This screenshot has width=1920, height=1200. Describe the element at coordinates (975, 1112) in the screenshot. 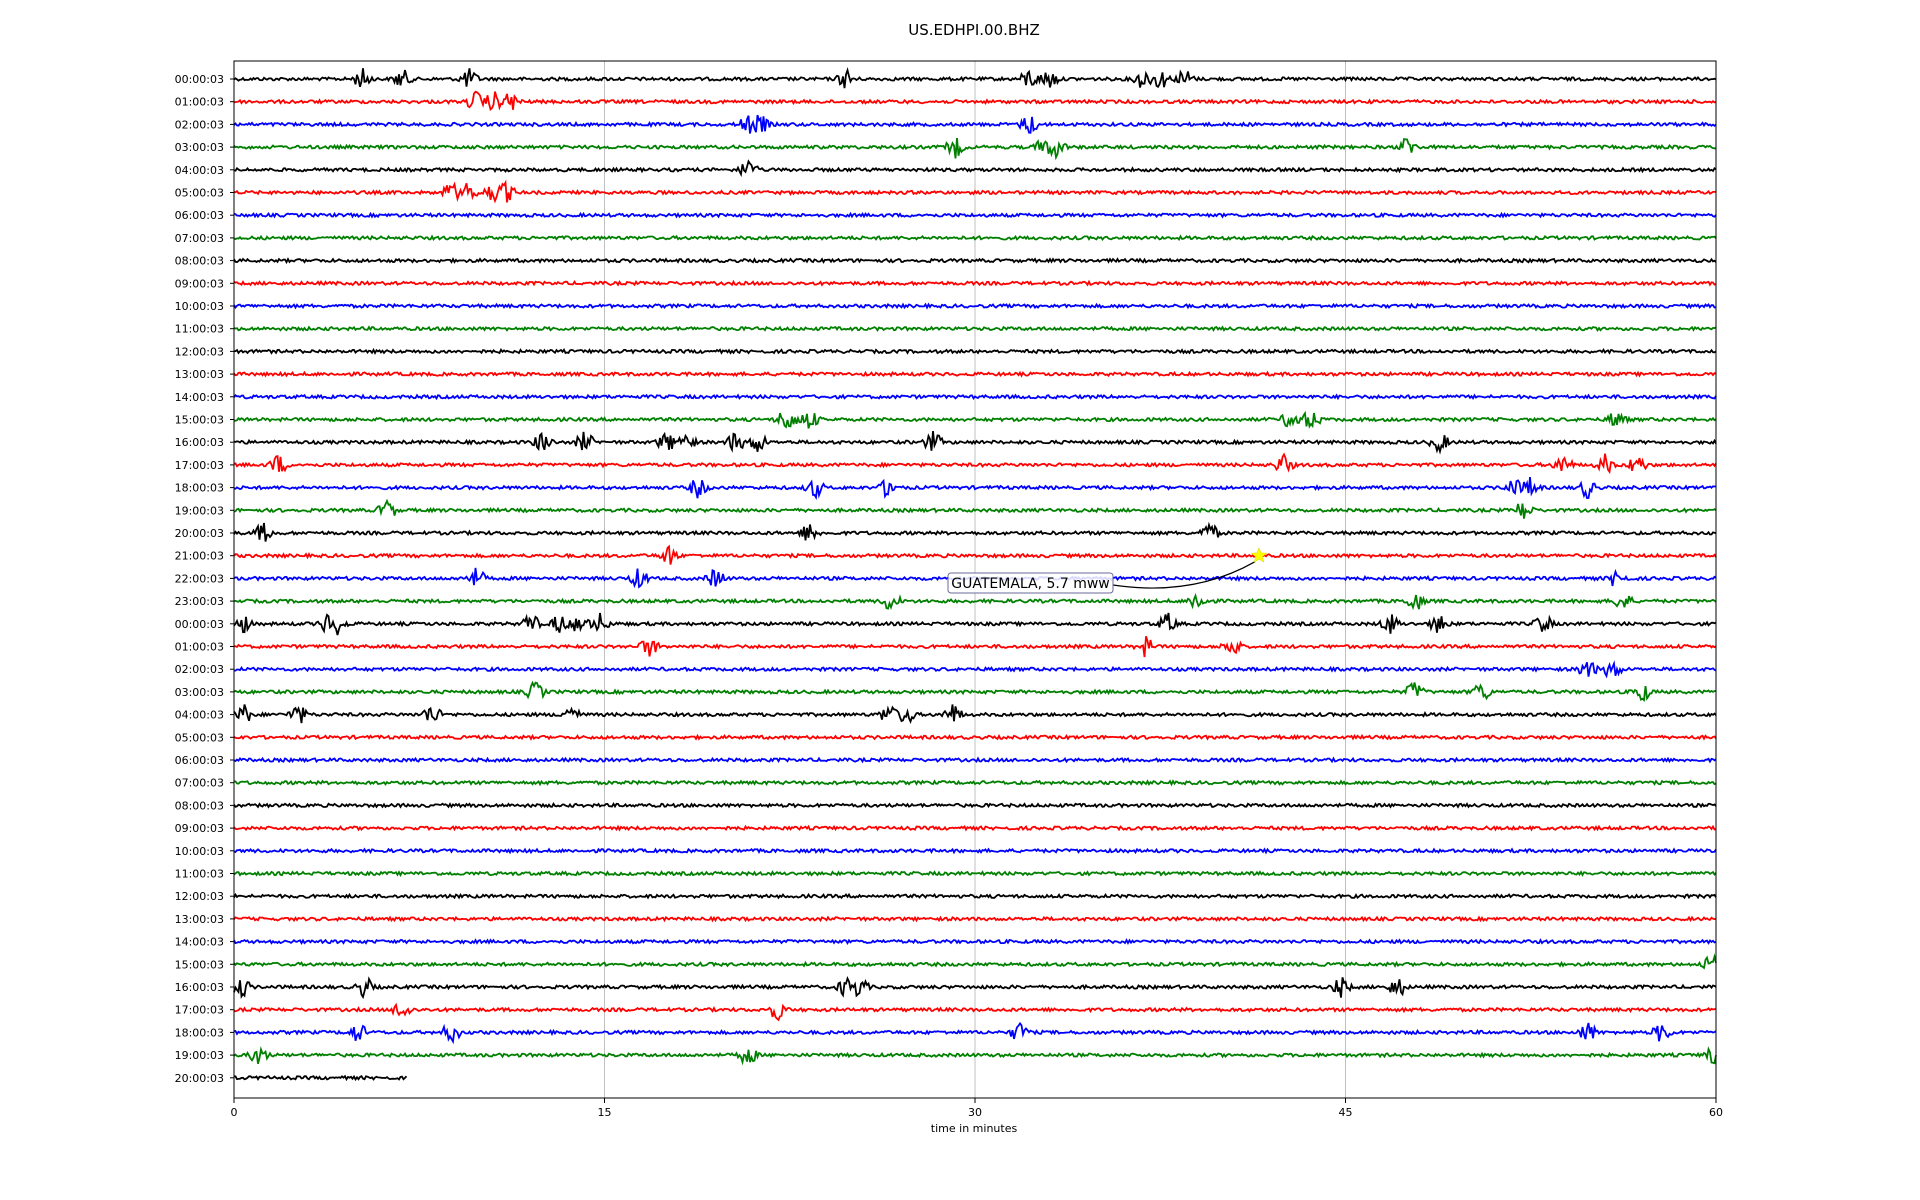

I see `x-tick-label: 30` at that location.